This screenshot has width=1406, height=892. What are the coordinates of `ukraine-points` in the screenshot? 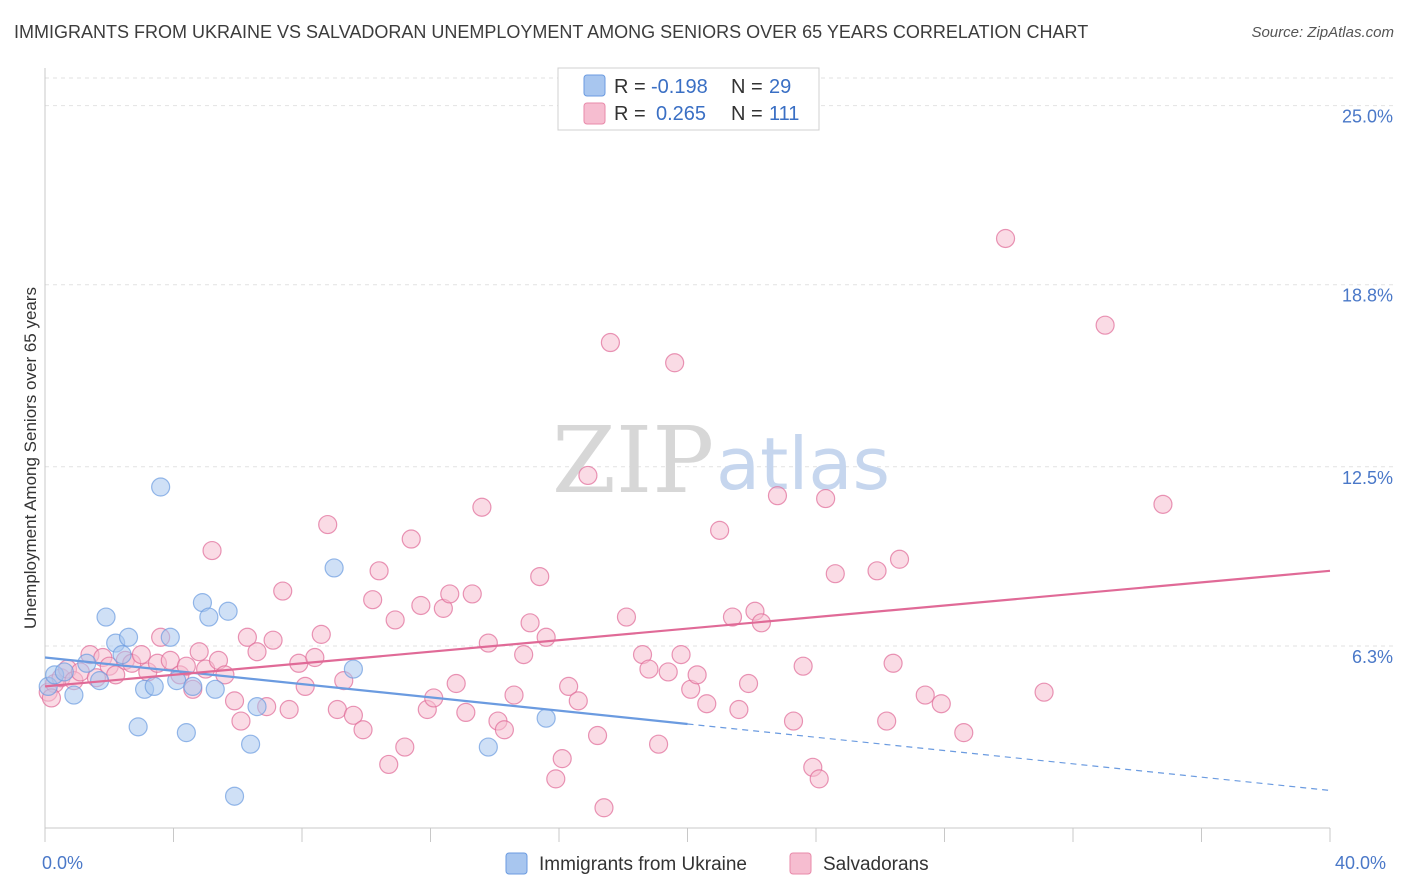 It's located at (297, 641).